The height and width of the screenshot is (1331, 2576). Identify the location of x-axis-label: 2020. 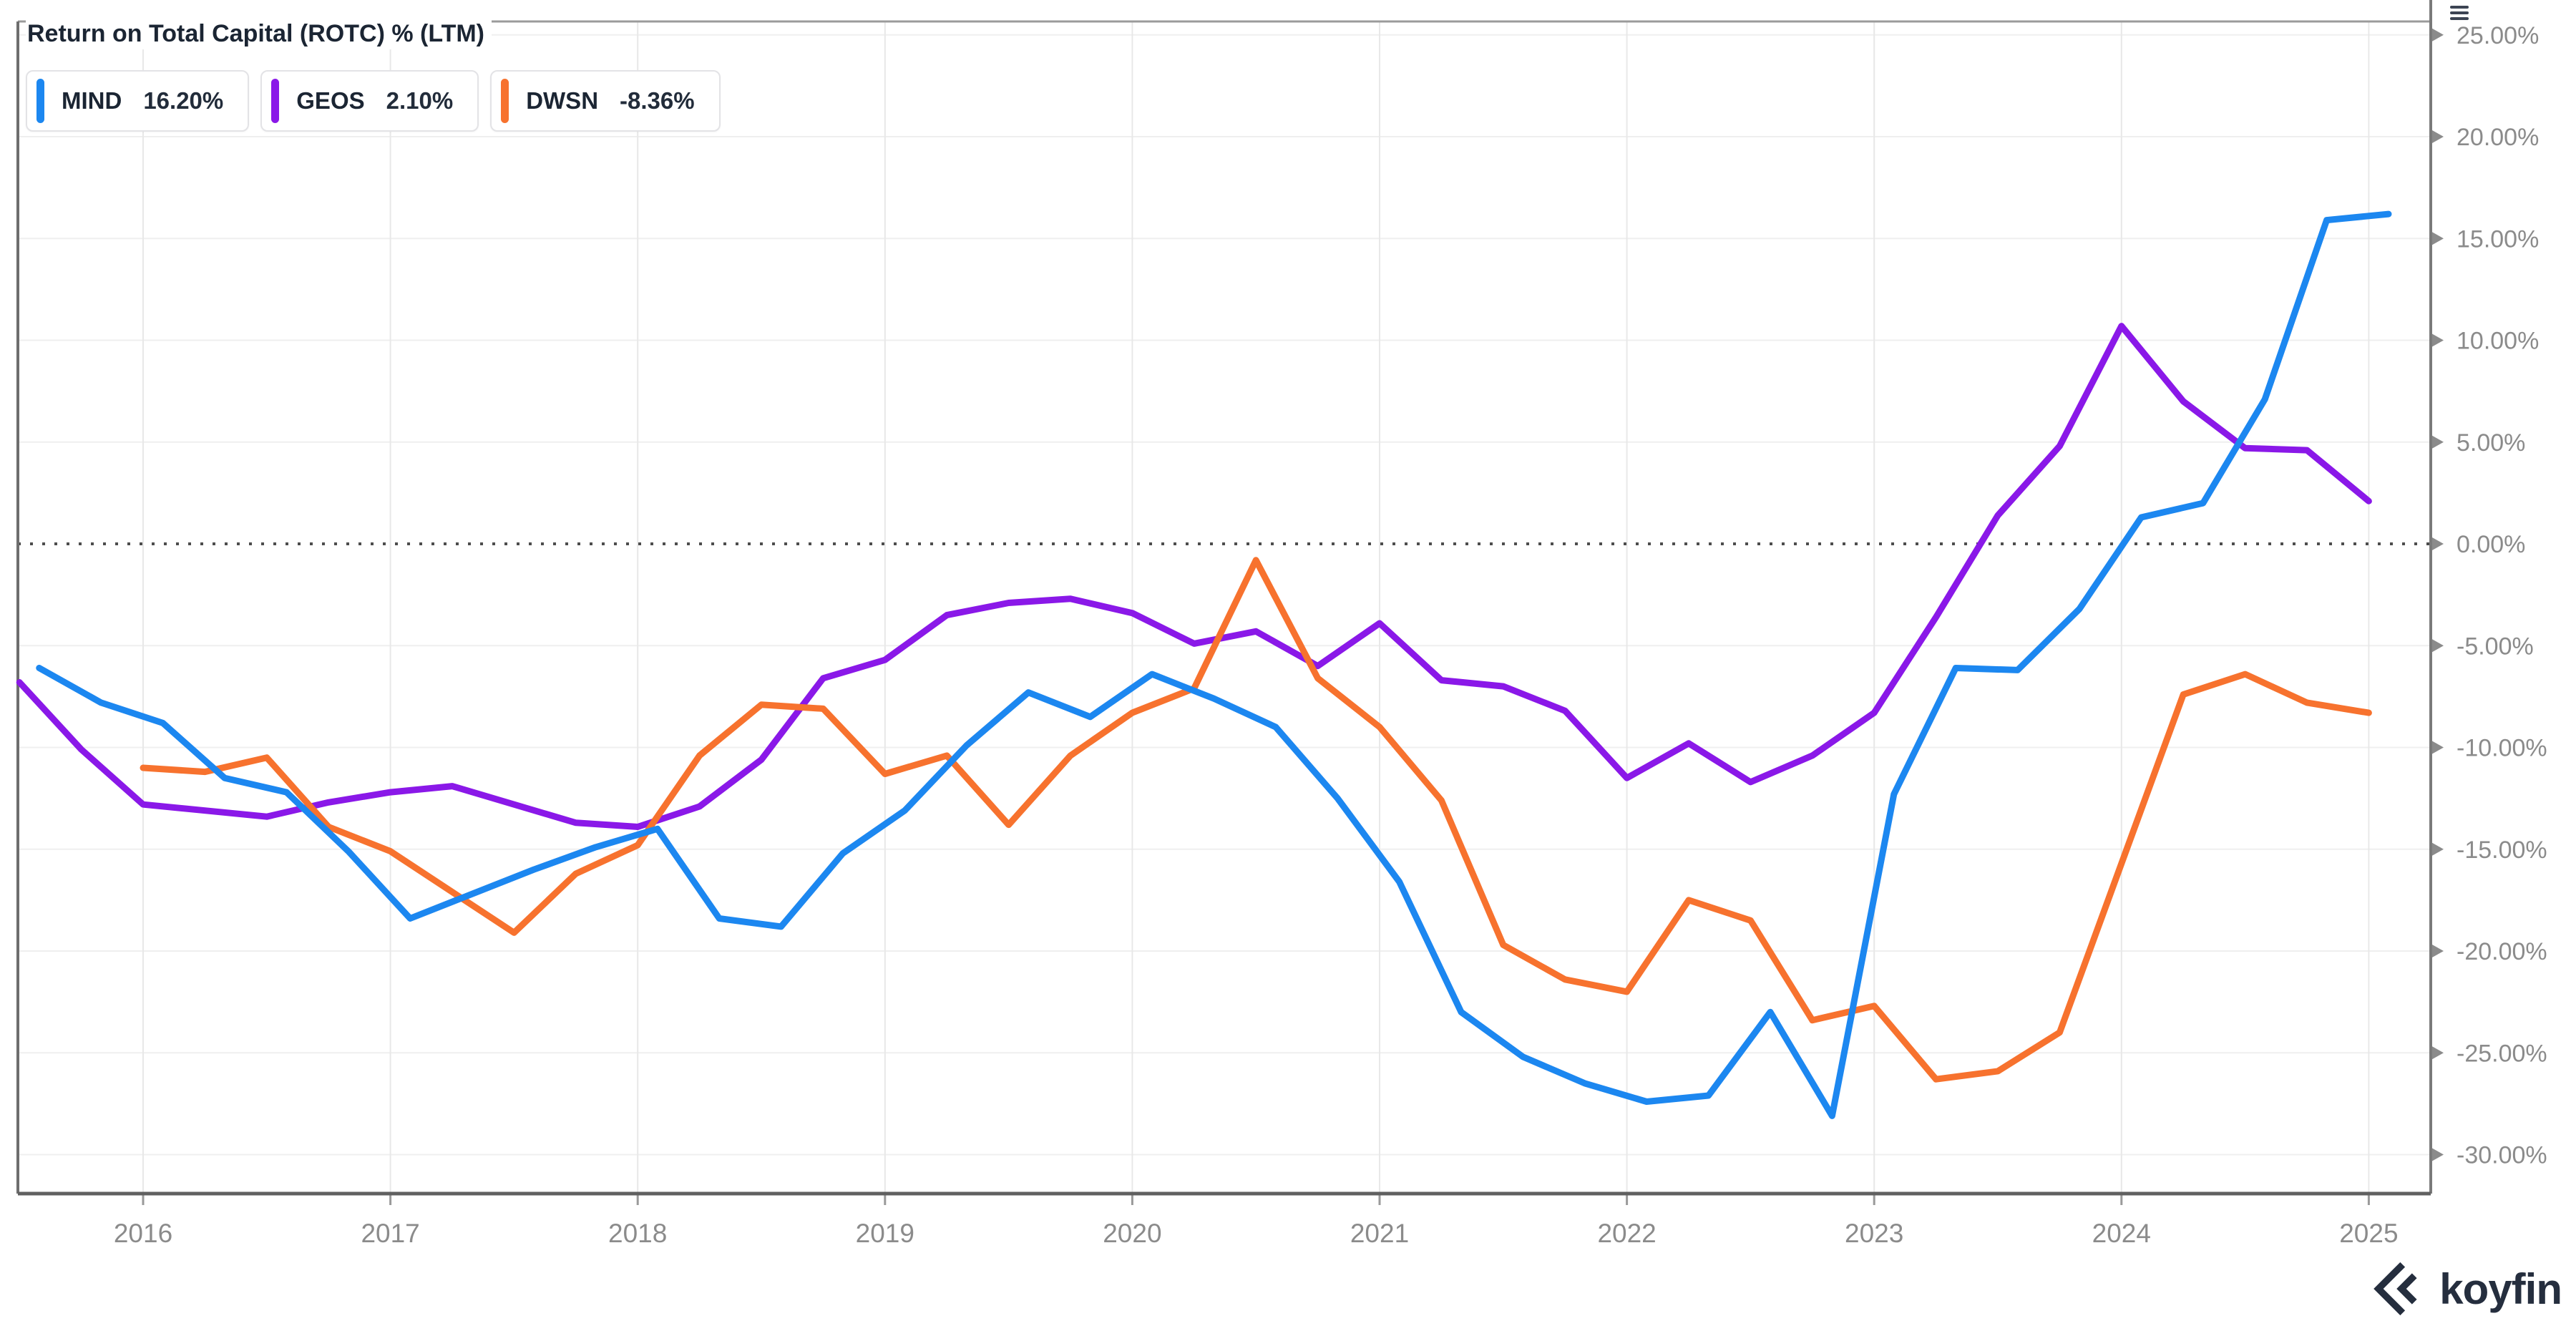
(1132, 1233).